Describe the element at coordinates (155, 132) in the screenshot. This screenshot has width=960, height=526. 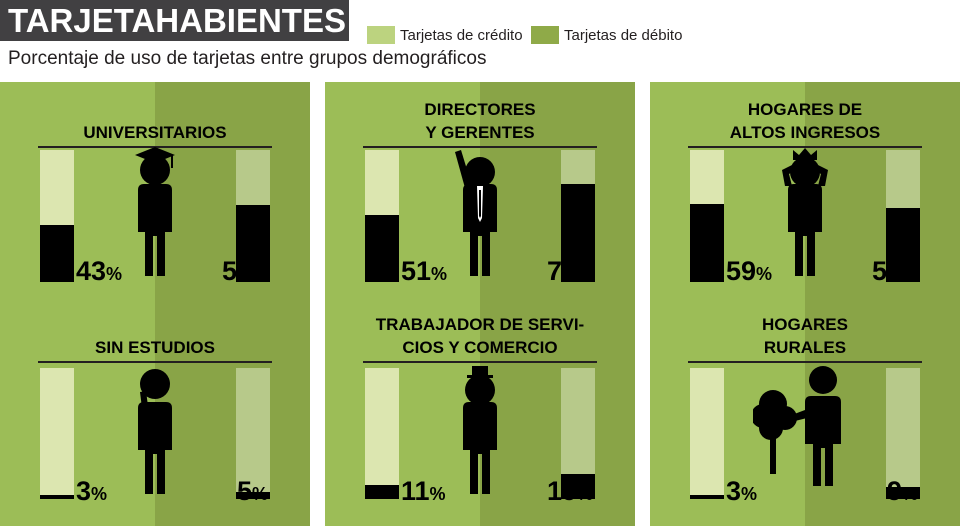
I see `chart-title: UNIVERSITARIOS` at that location.